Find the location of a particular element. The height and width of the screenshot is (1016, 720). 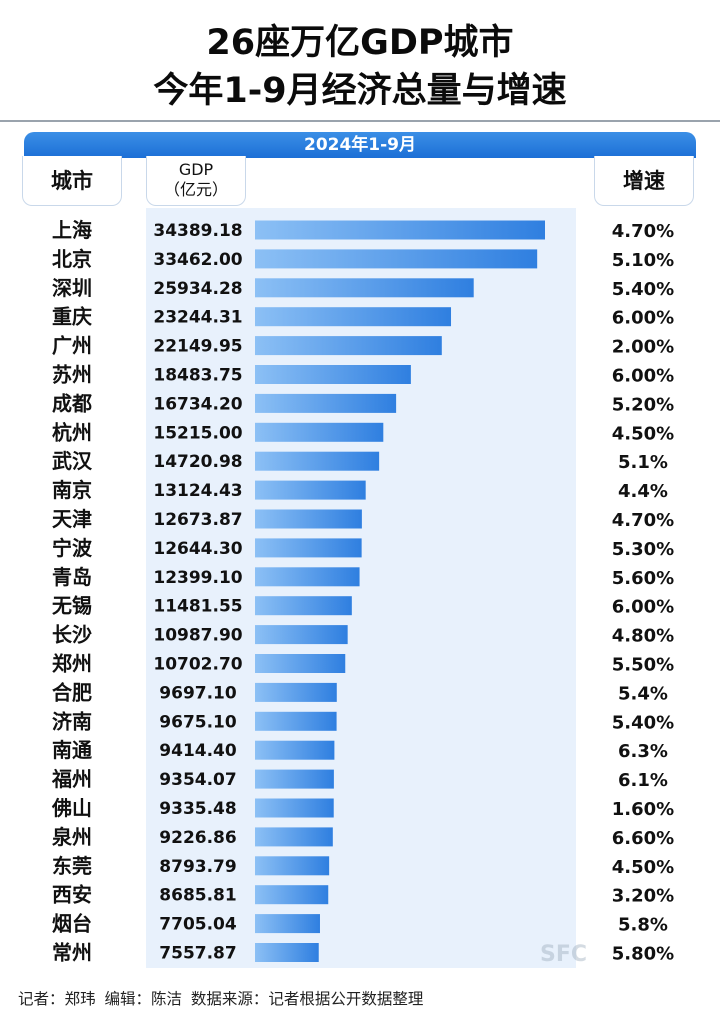

column-header-gdp: GDP （亿元） is located at coordinates (196, 181).